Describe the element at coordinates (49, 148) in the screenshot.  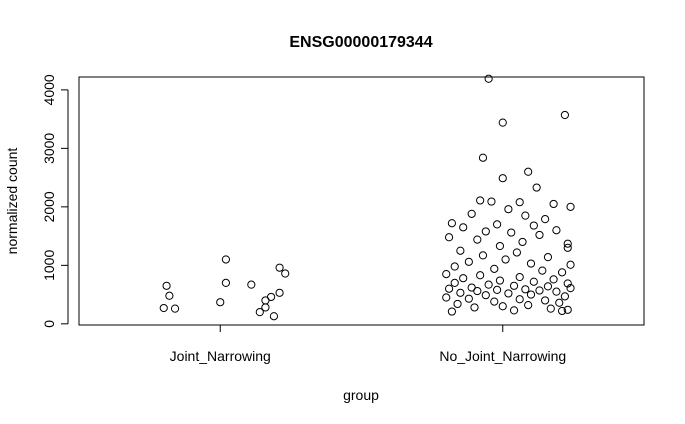
I see `y-tick-label: 3000` at that location.